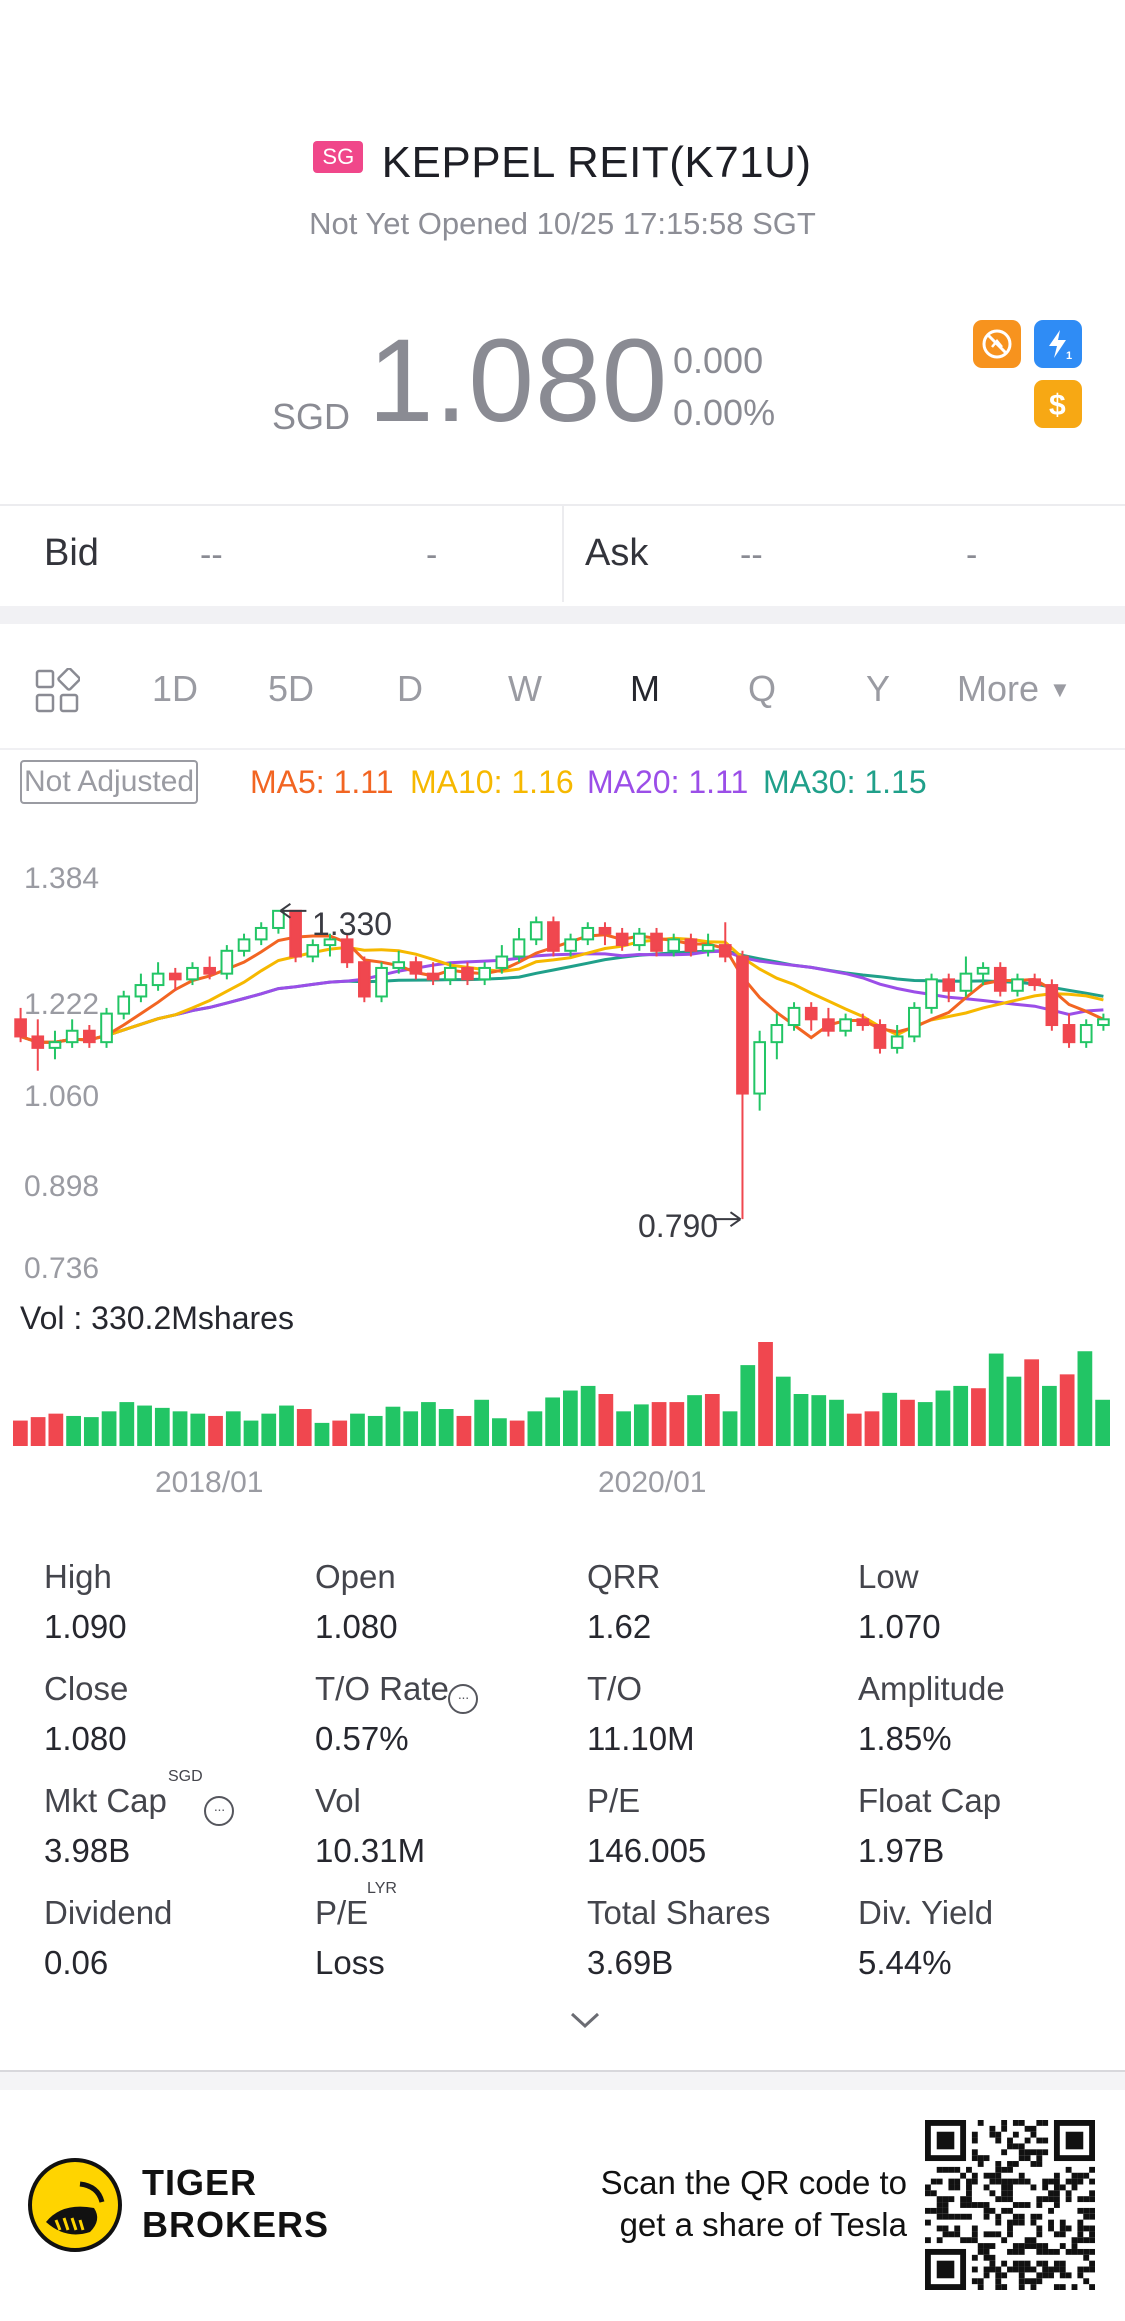  What do you see at coordinates (1058, 404) in the screenshot?
I see `dollar-icon: $` at bounding box center [1058, 404].